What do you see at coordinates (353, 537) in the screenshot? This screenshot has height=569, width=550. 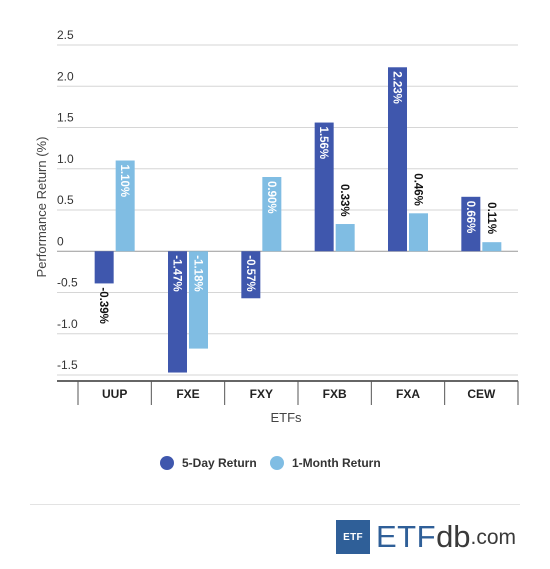 I see `logo-box: ETF` at bounding box center [353, 537].